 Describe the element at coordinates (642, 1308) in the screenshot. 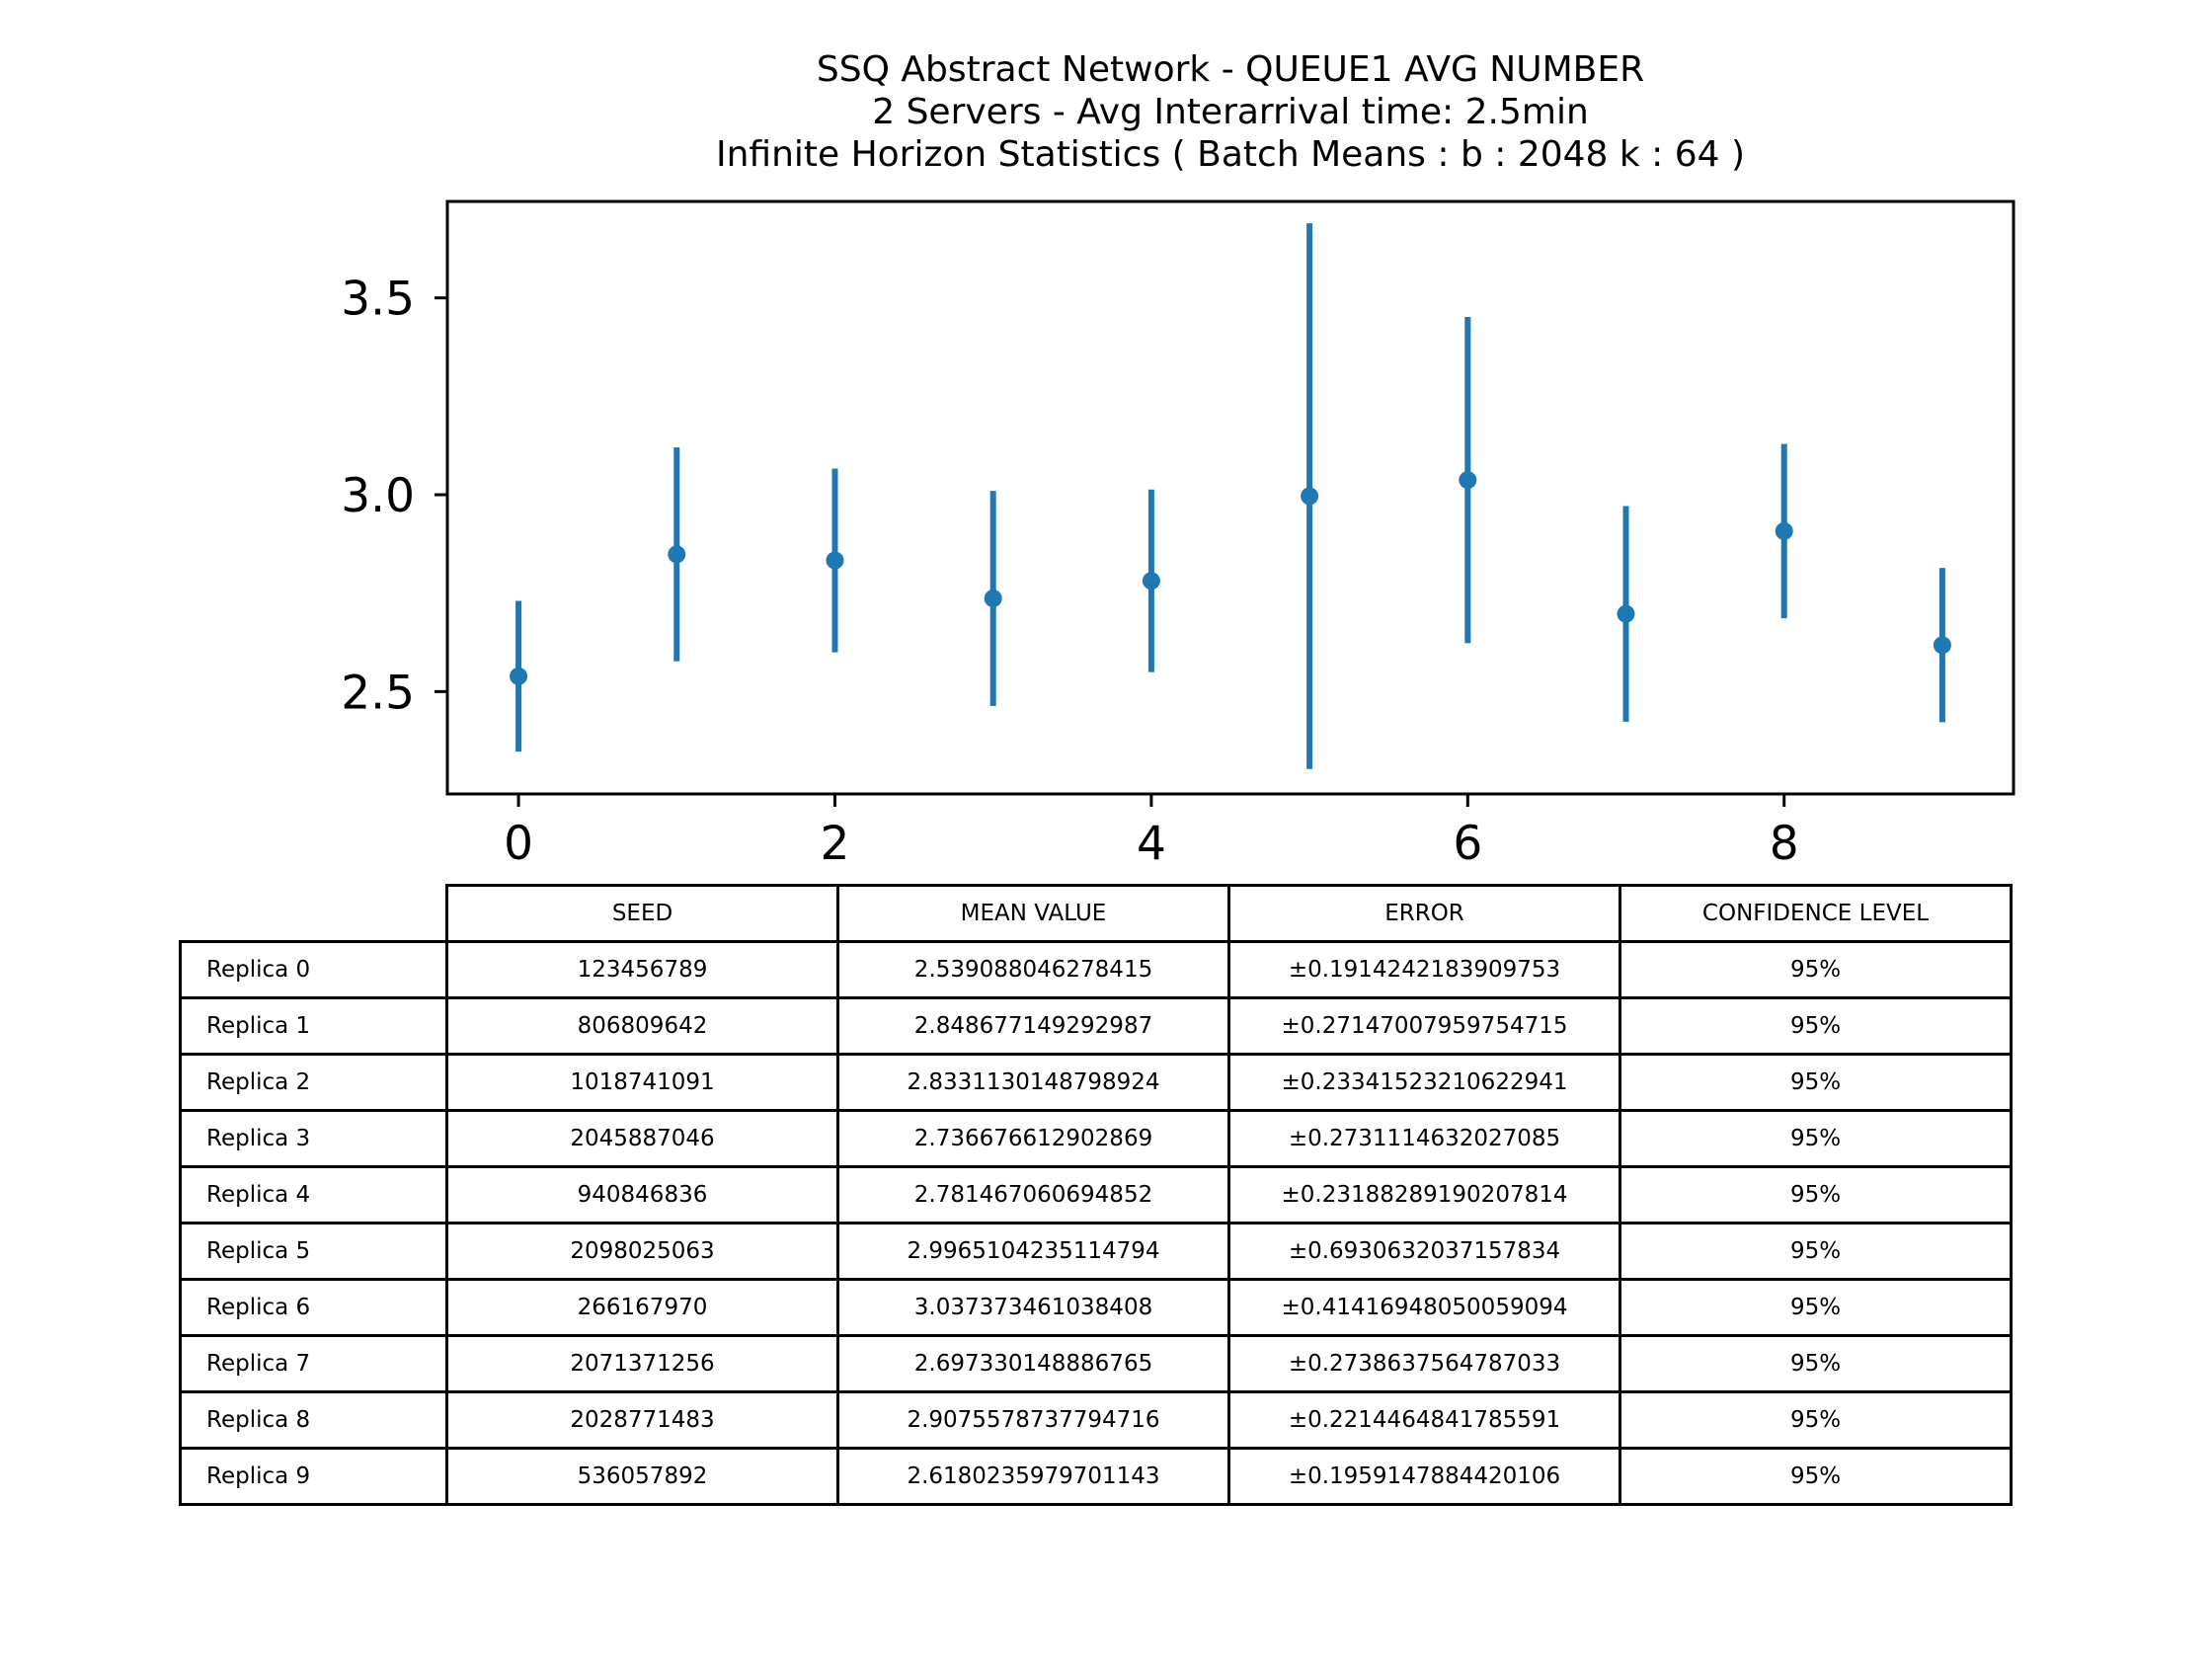

I see `seed-cell: 266167970` at that location.